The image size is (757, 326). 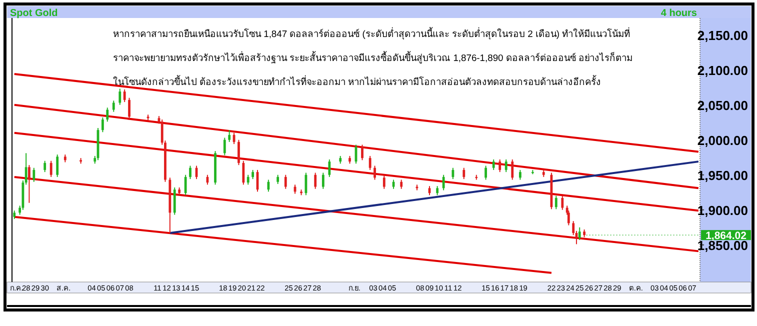 What do you see at coordinates (371, 33) in the screenshot?
I see `annotation: หากราคาสามารถยืนเหนือแนวรับโซน 1,847 ดอลลาร์ต่อออนซ์ (ระดับต่ำสุดวานนี้และ ระดับต่ำสุดในรอบ 2 เดือน) ทำให้มีแนวโน้มที่` at bounding box center [371, 33].